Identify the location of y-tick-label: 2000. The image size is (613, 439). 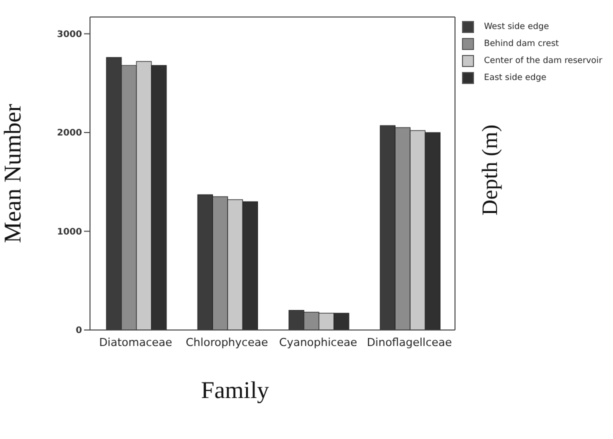
(69, 133).